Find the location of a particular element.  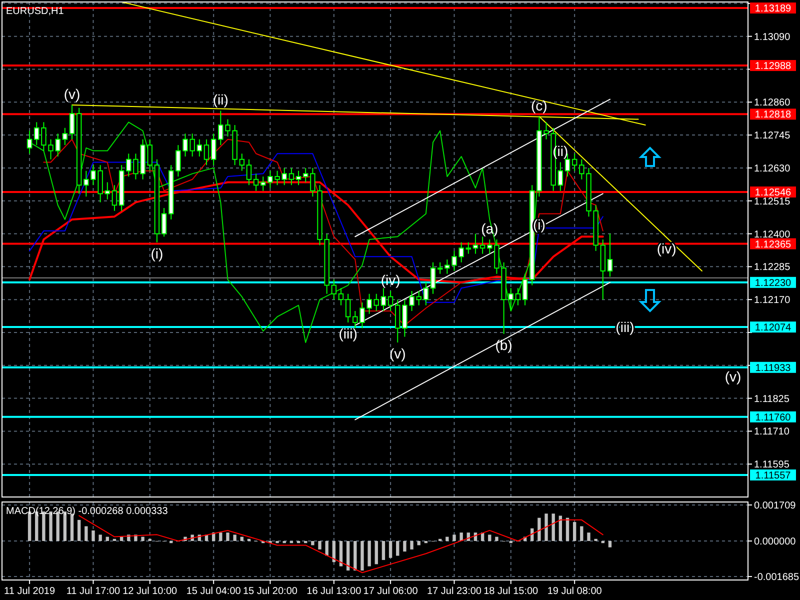

chart-title: MACD(12,26,9) -0.000268 0.000333 is located at coordinates (87, 511).